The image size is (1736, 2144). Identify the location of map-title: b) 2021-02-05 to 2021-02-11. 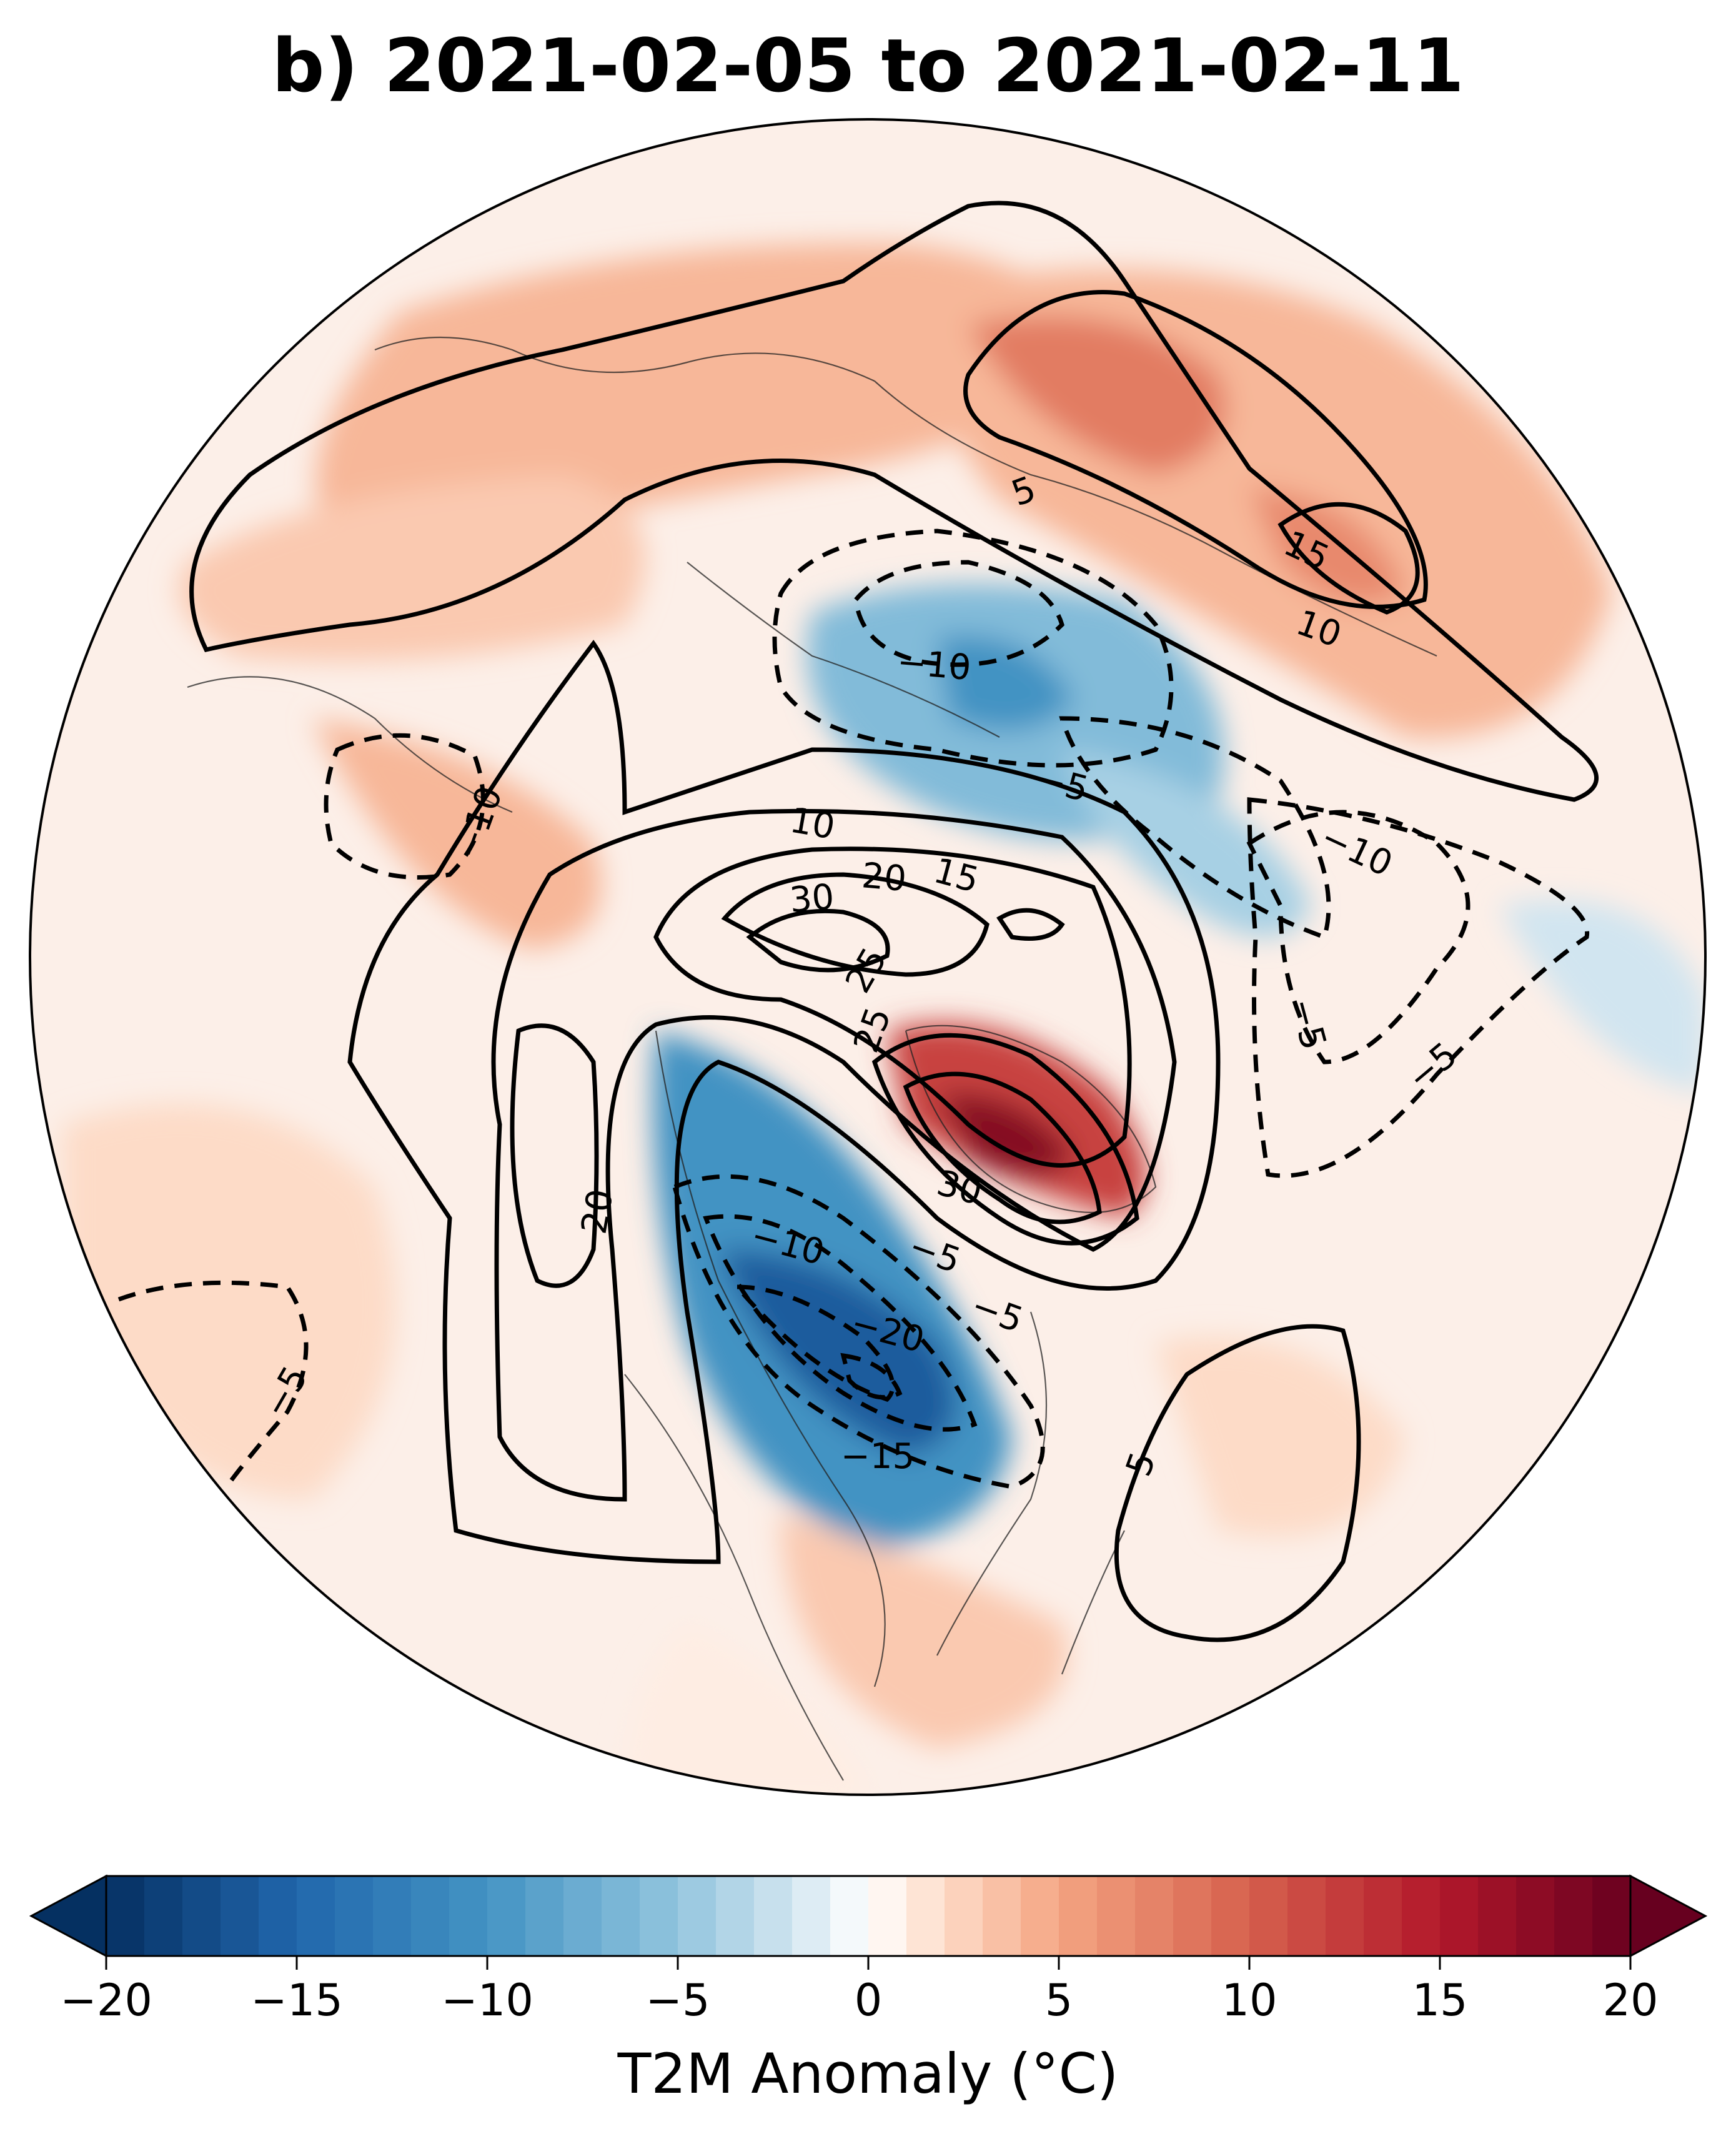
(868, 65).